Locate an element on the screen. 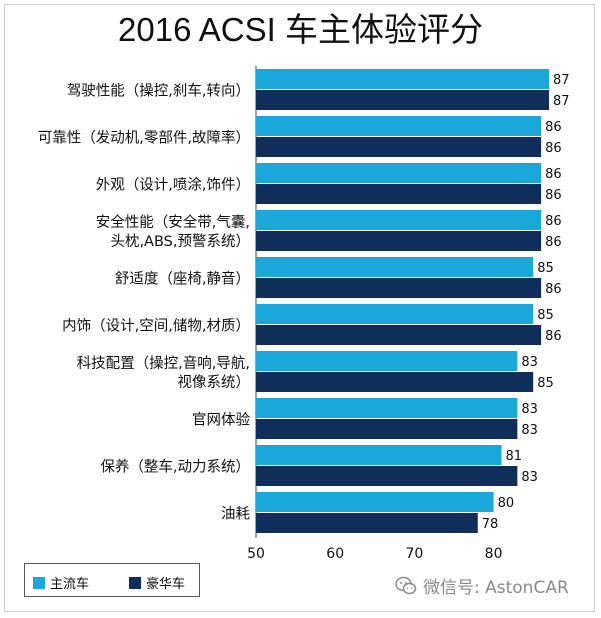 The image size is (601, 618). category-label-5: 内饰（设计,空间,储物,材质） is located at coordinates (156, 326).